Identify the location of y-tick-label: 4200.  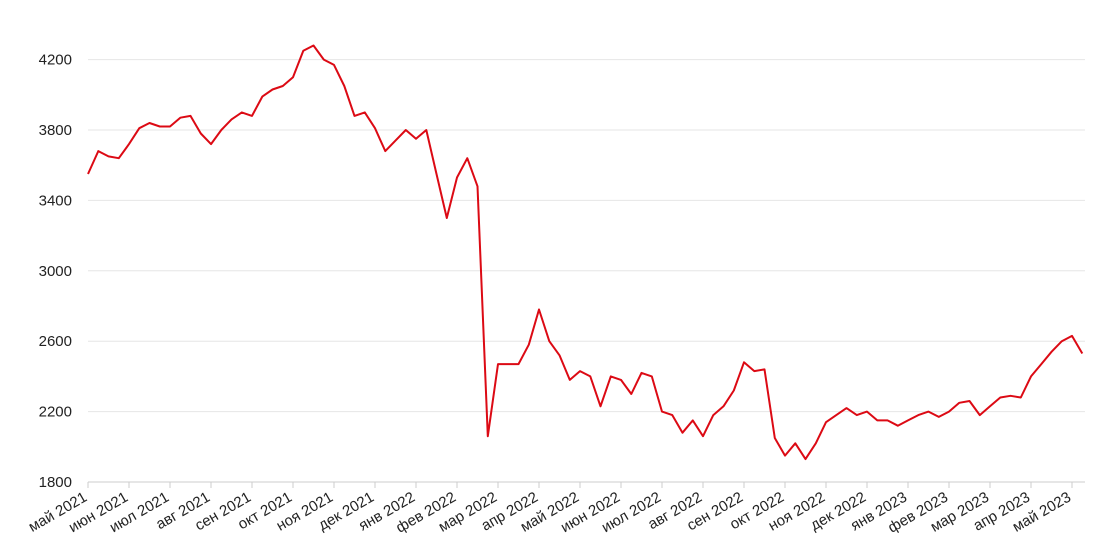
(55, 60).